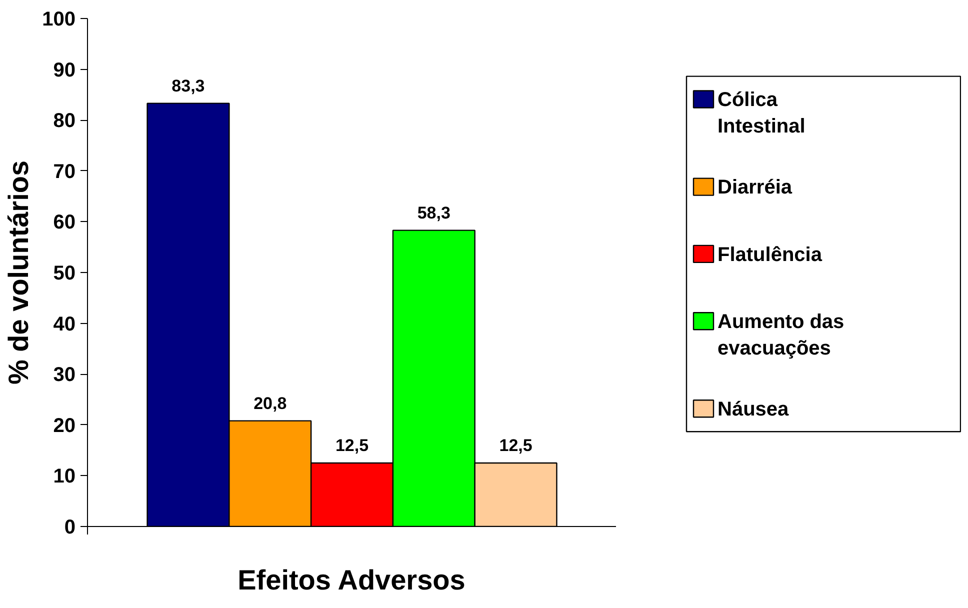  What do you see at coordinates (352, 580) in the screenshot?
I see `x-axis-title: Efeitos Adversos` at bounding box center [352, 580].